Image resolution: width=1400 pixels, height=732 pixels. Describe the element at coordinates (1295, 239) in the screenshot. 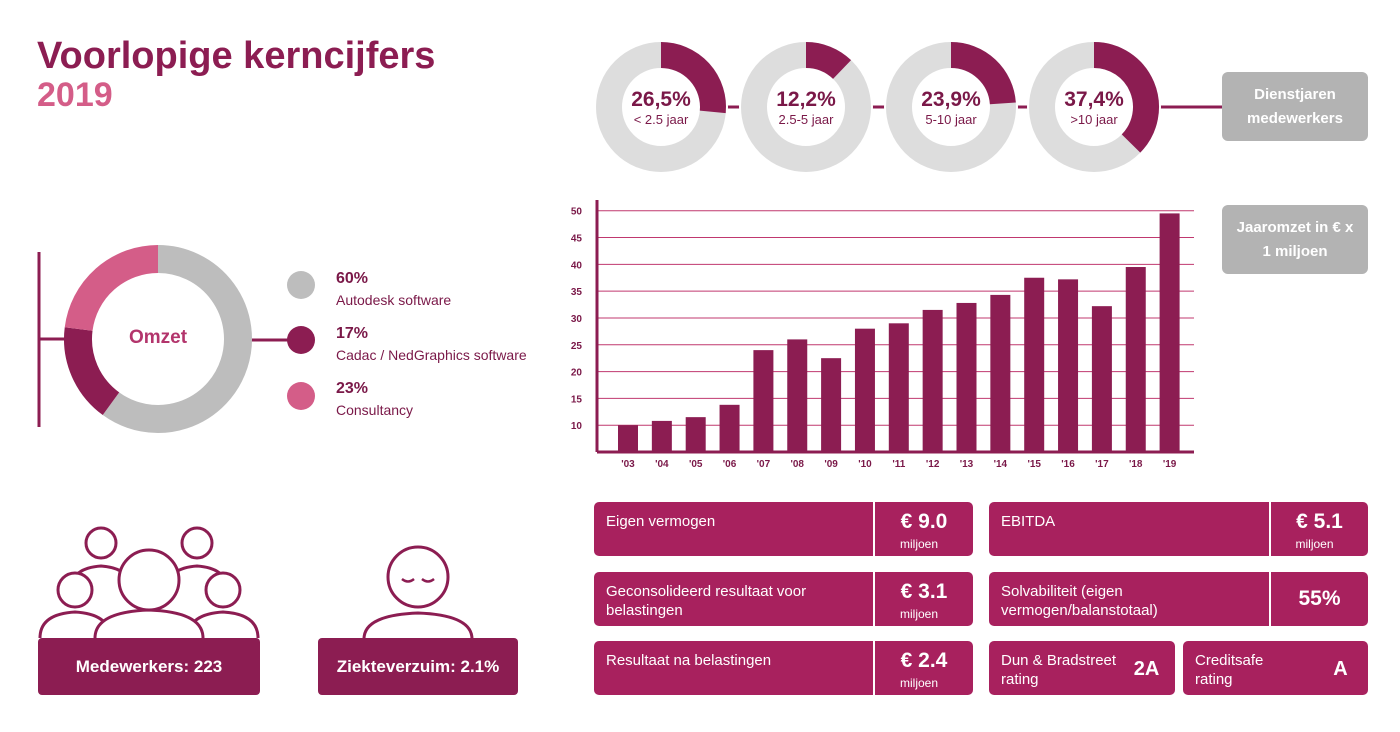

I see `chart-title-box: Jaaromzet in € x 1 miljoen` at that location.